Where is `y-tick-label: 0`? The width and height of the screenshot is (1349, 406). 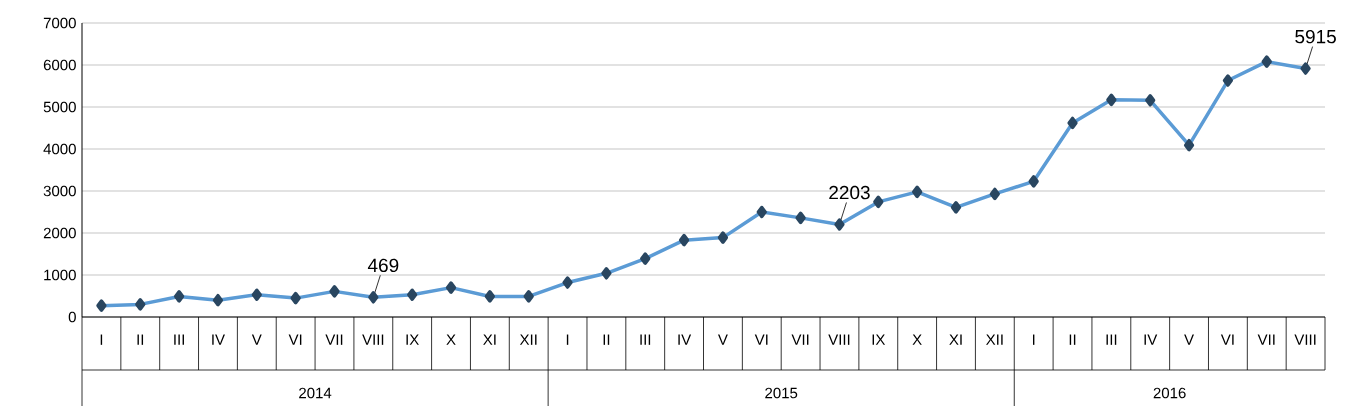 y-tick-label: 0 is located at coordinates (72, 317).